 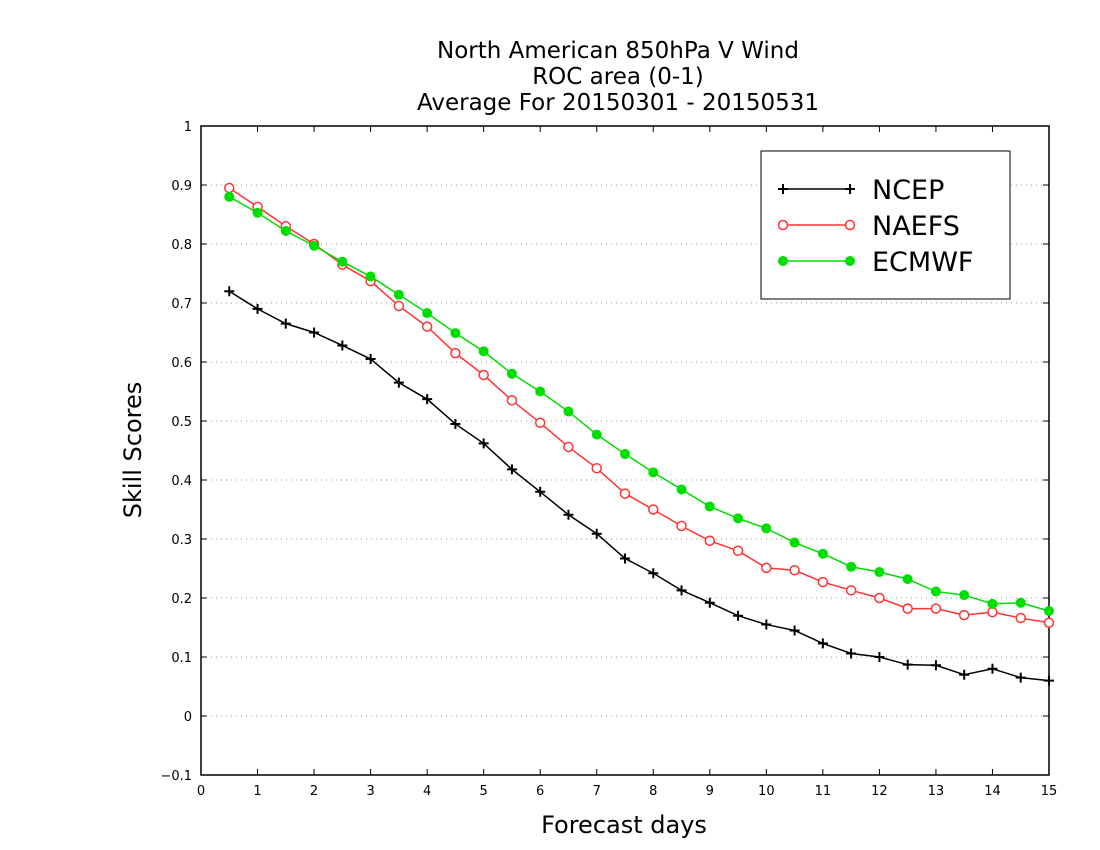 I want to click on x-tick-label: 2, so click(x=314, y=791).